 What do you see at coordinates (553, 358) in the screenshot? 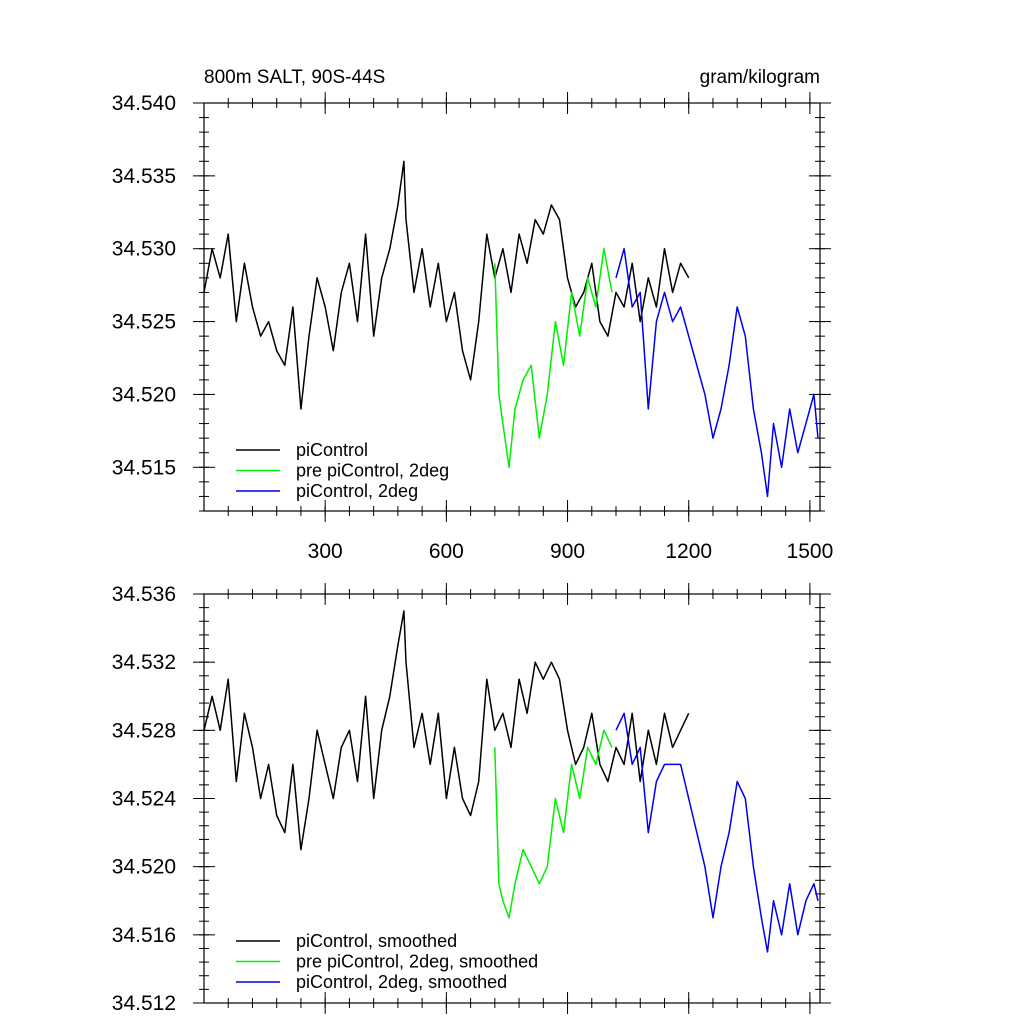
I see `series-line-pre-picontrol-2deg` at bounding box center [553, 358].